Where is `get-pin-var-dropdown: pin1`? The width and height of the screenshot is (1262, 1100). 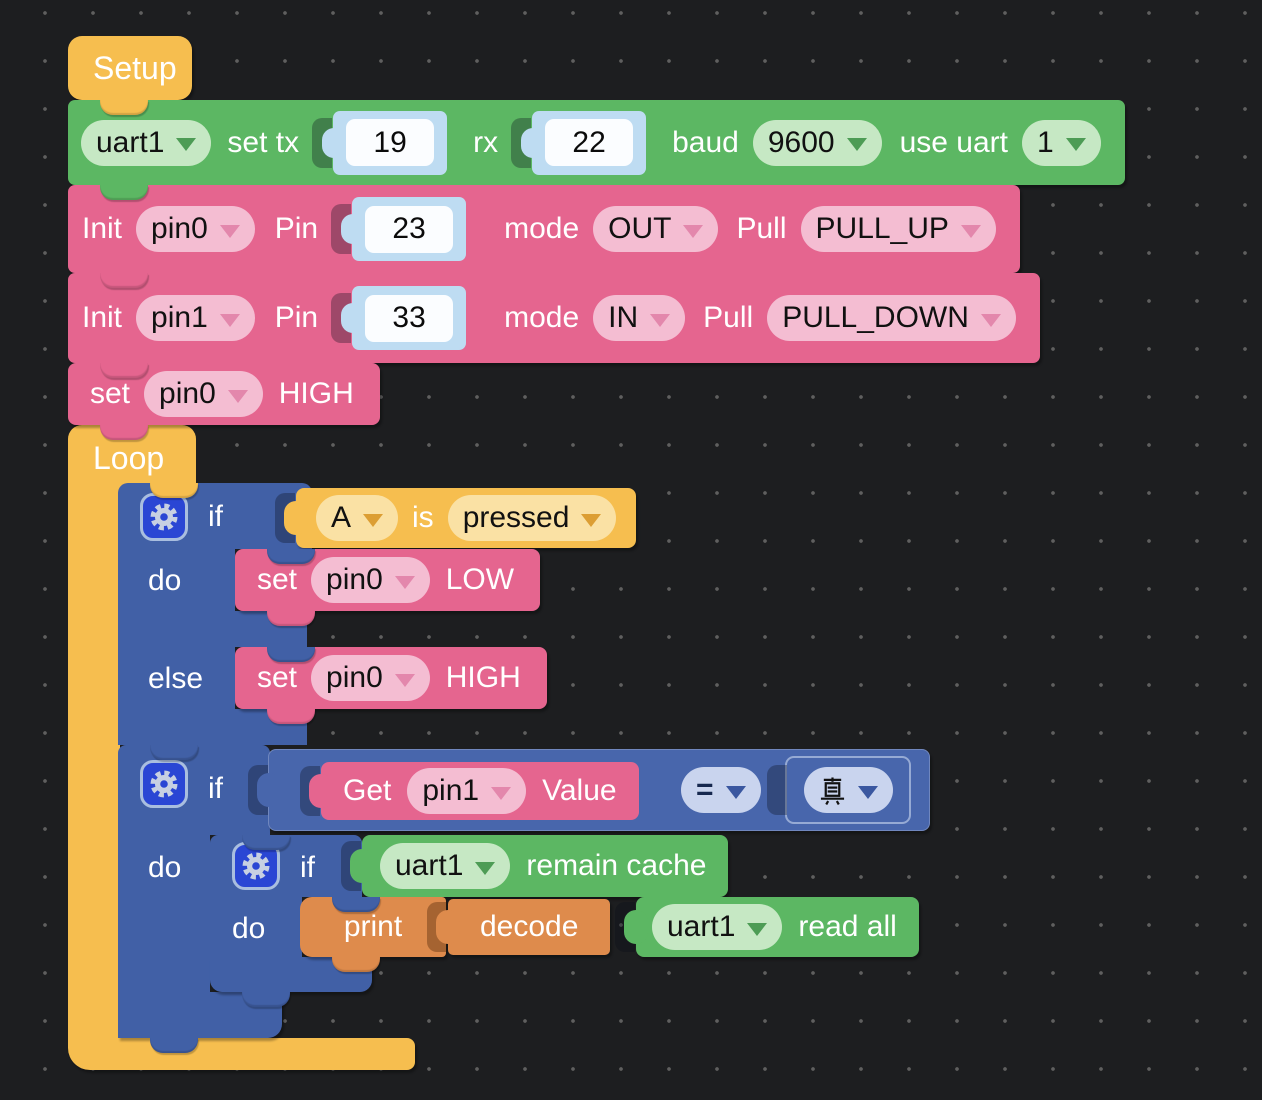 get-pin-var-dropdown: pin1 is located at coordinates (467, 791).